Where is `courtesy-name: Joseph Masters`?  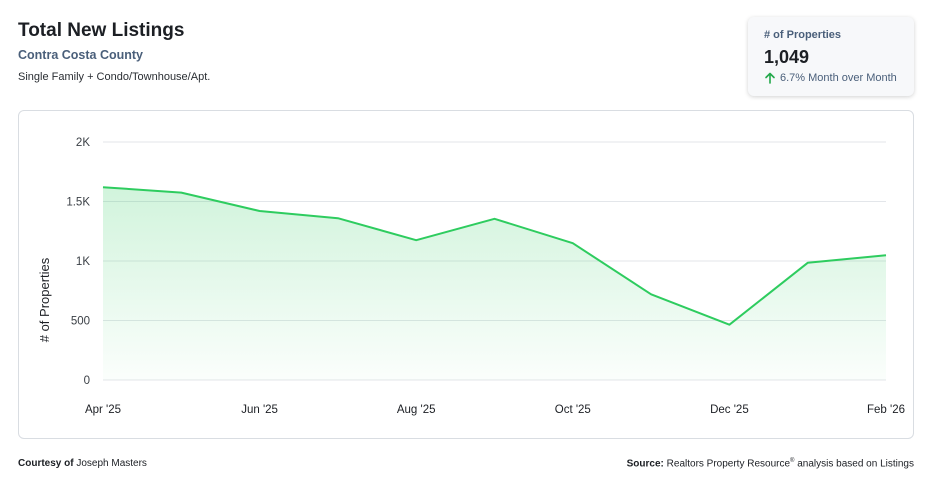
courtesy-name: Joseph Masters is located at coordinates (111, 463).